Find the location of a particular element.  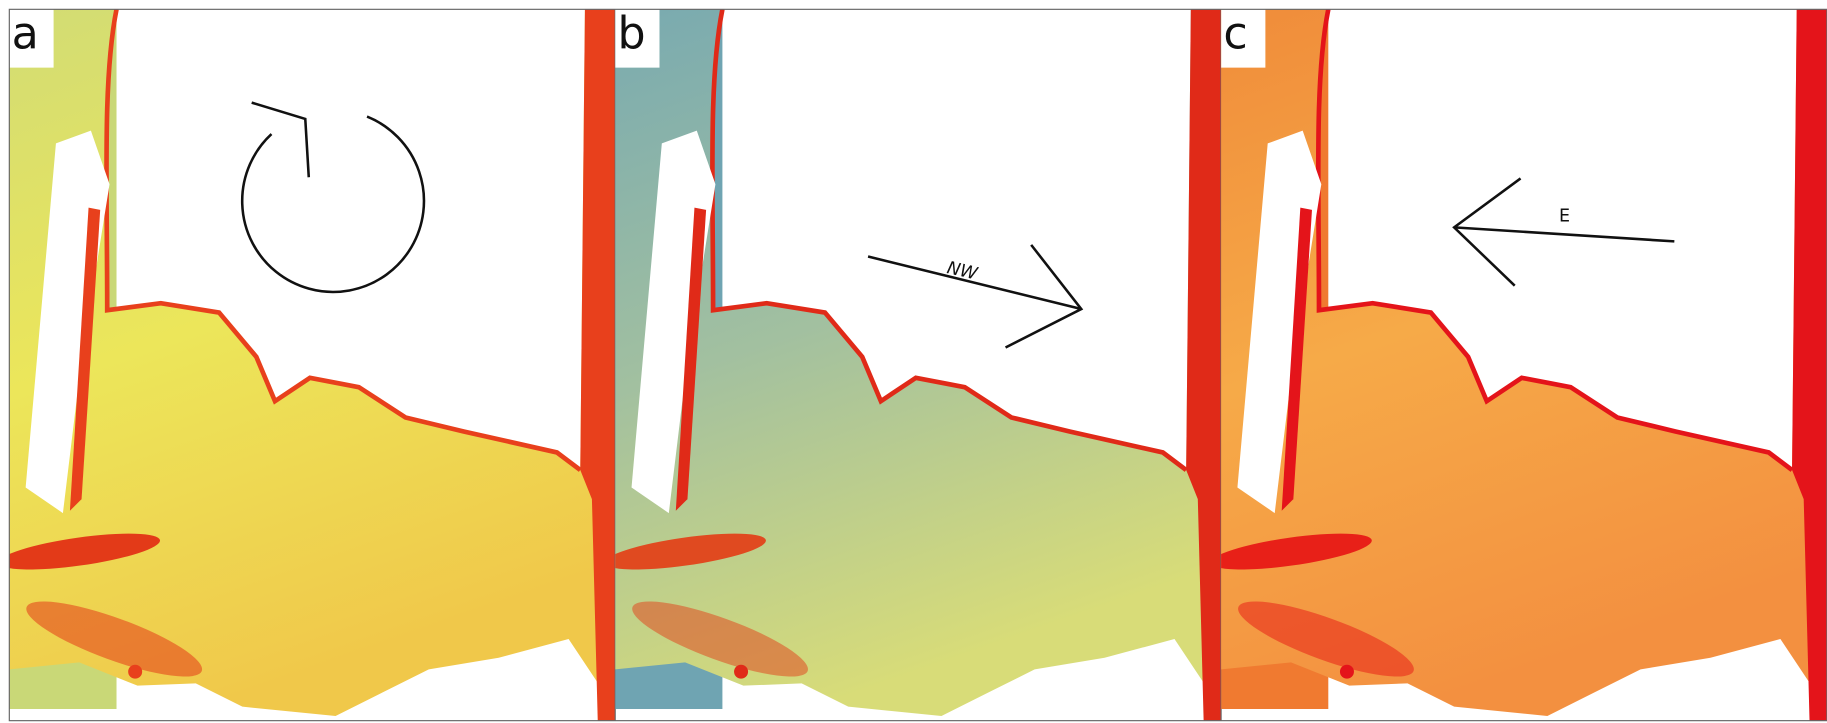

panel-label: b is located at coordinates (632, 33).